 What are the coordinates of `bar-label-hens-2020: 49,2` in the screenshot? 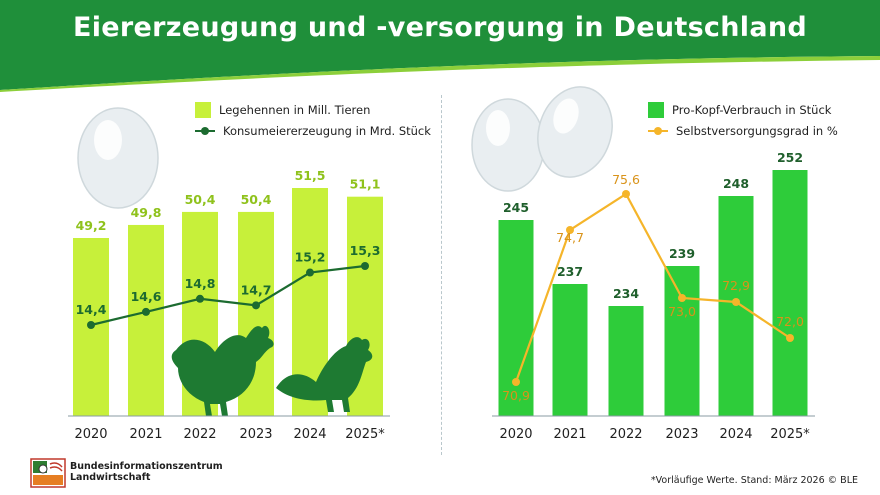 It's located at (91, 225).